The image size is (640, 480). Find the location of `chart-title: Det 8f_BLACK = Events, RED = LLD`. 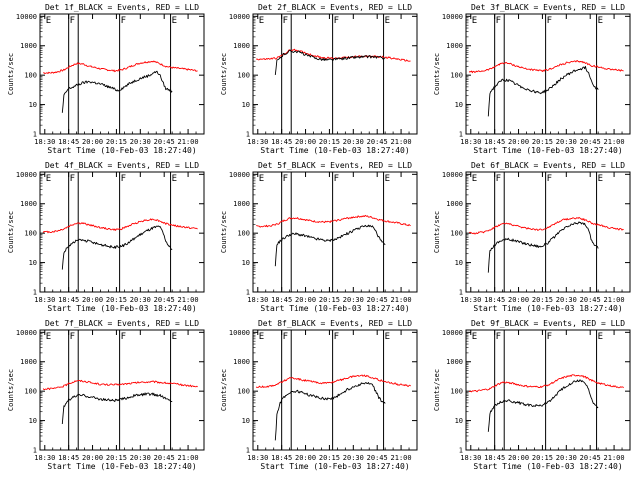

chart-title: Det 8f_BLACK = Events, RED = LLD is located at coordinates (335, 323).